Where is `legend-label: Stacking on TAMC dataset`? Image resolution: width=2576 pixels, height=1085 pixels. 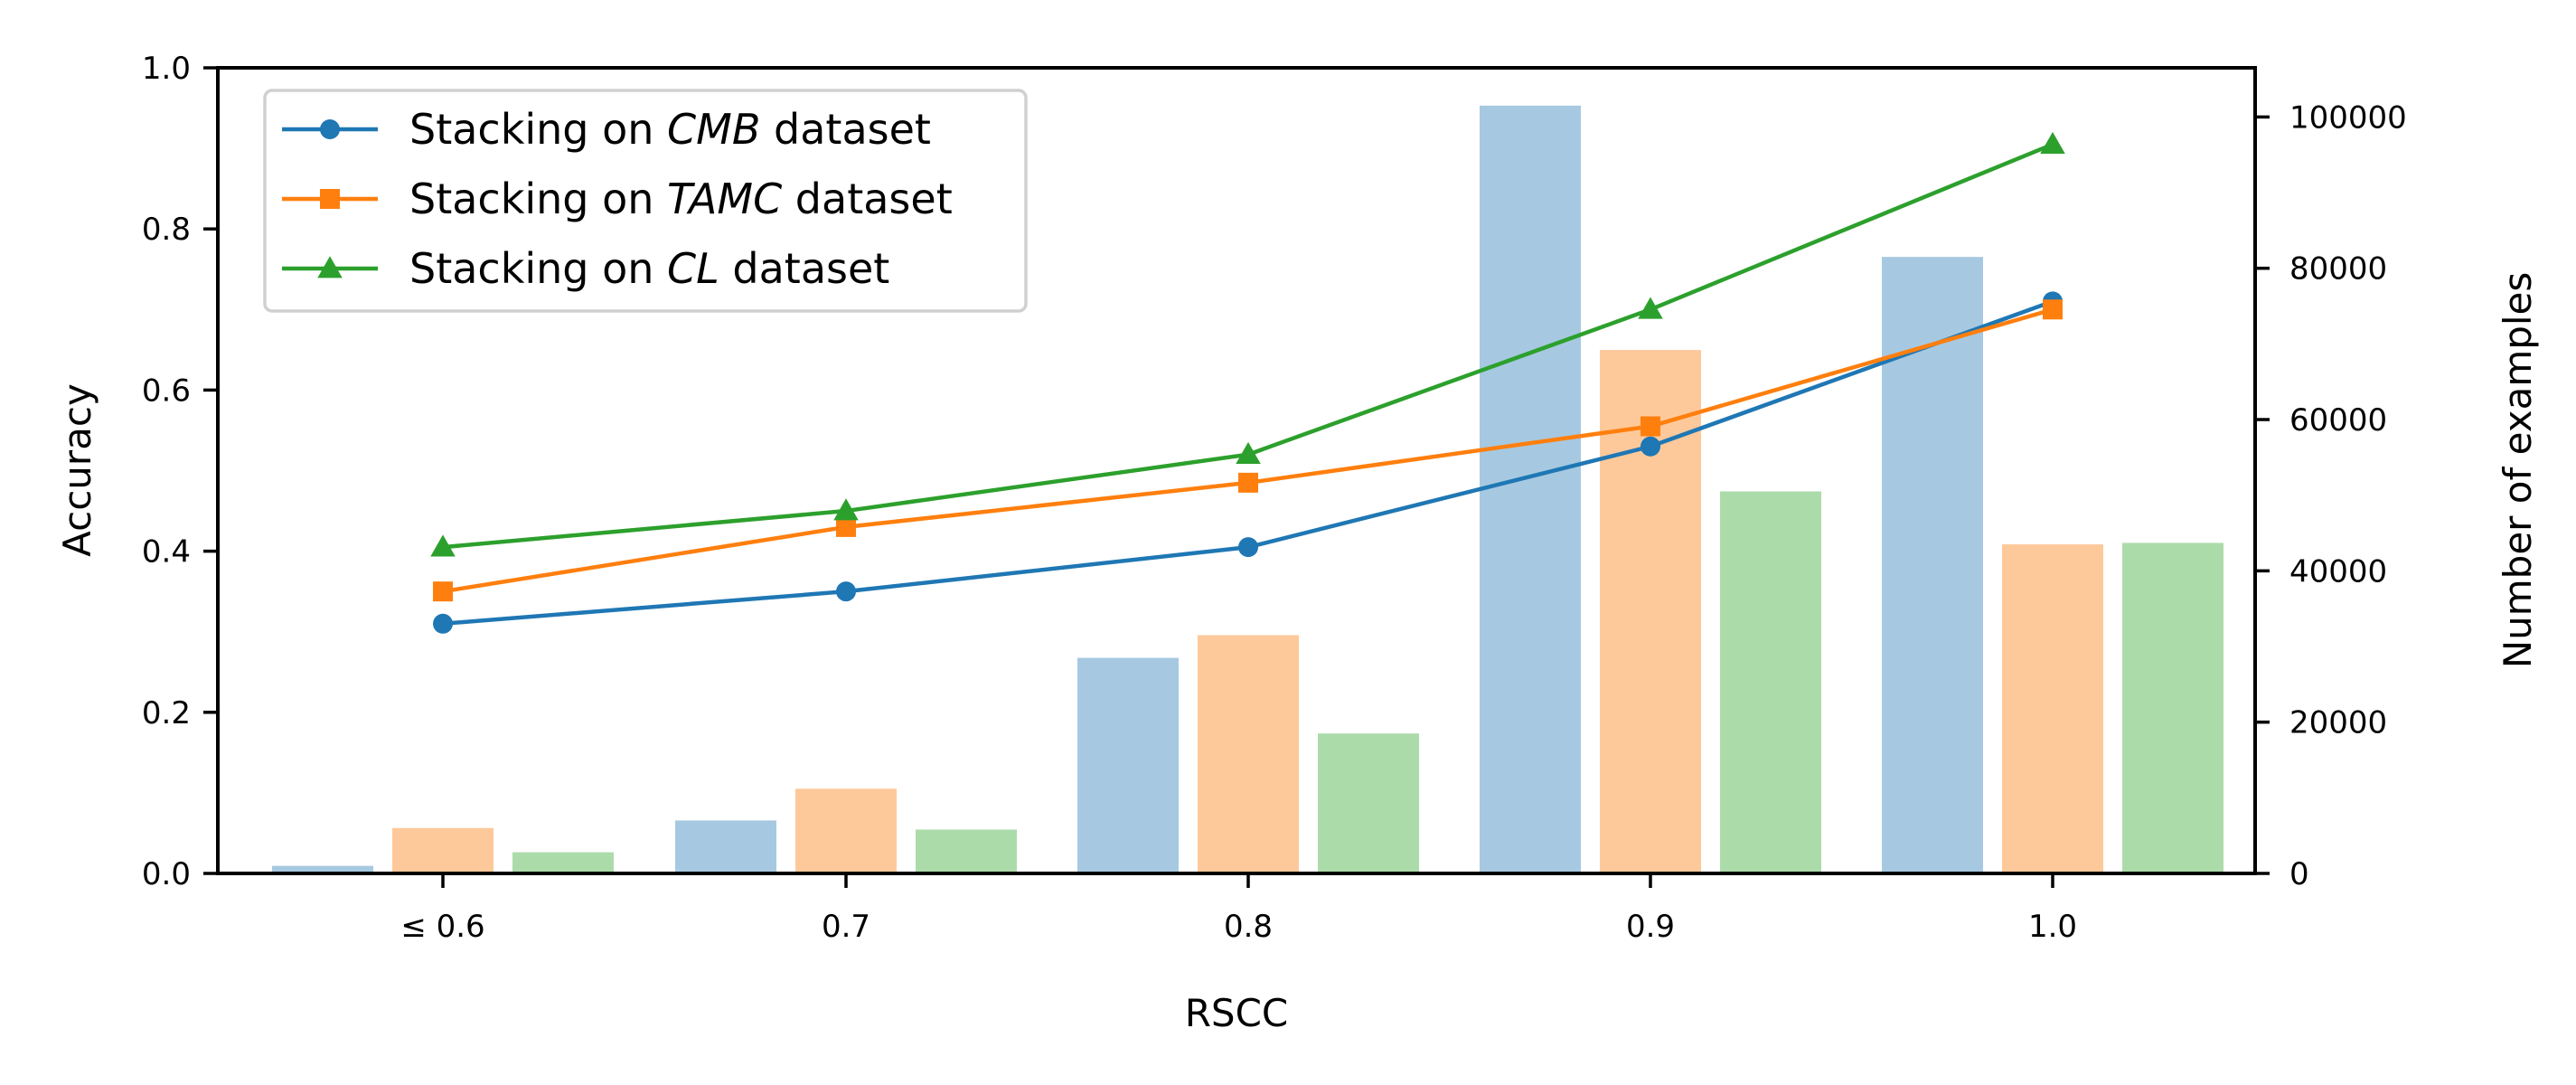 legend-label: Stacking on TAMC dataset is located at coordinates (681, 199).